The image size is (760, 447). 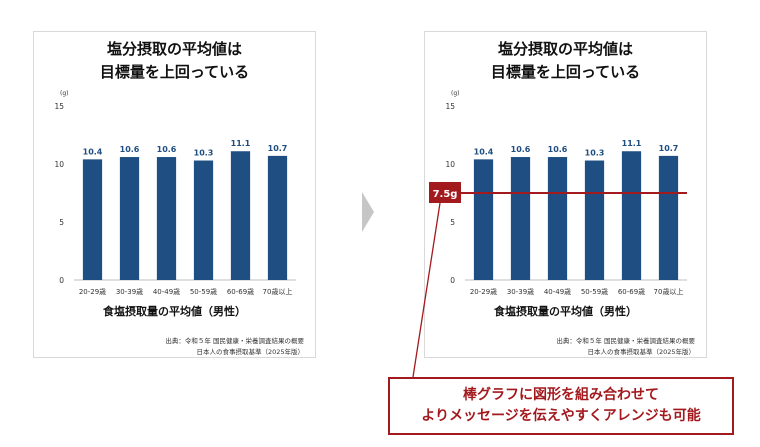 What do you see at coordinates (561, 406) in the screenshot?
I see `callout-box: 棒グラフに図形を組み合わせて よりメッセージを伝えやすくアレンジも可能` at bounding box center [561, 406].